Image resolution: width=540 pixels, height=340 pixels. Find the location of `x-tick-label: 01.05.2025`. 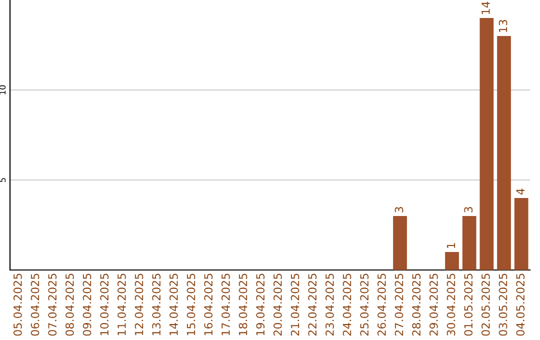

x-tick-label: 01.05.2025 is located at coordinates (468, 305).